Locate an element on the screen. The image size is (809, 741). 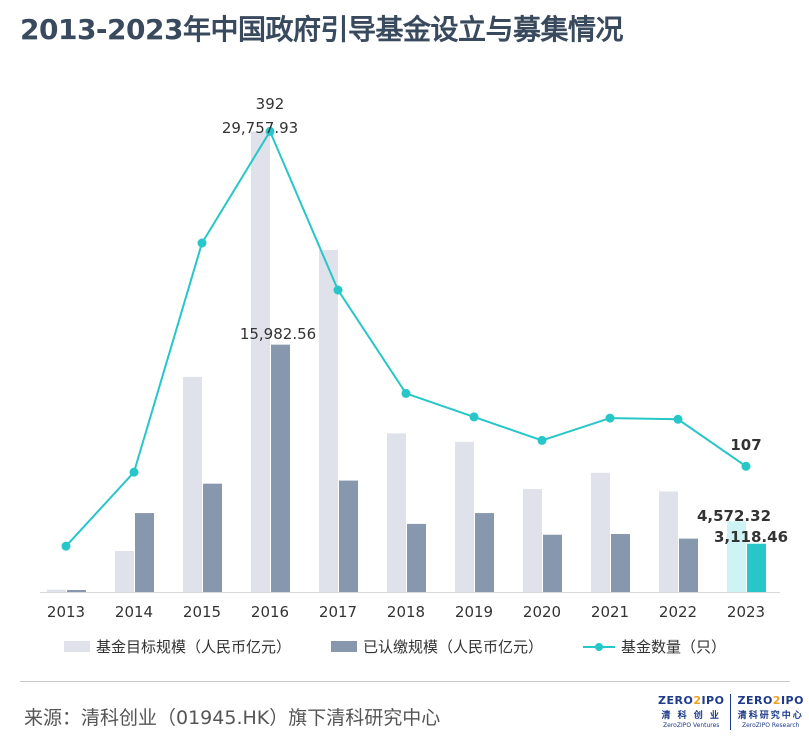
legend-item-target: 基金目标规模（人民币亿元） is located at coordinates (177, 646).